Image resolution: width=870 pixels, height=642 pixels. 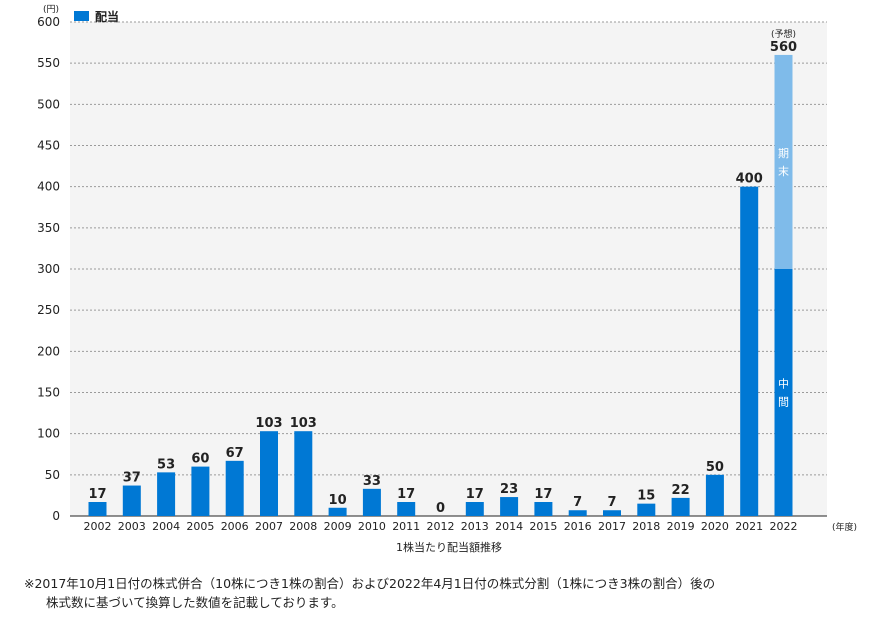 What do you see at coordinates (646, 526) in the screenshot?
I see `x-tick-label: 2018` at bounding box center [646, 526].